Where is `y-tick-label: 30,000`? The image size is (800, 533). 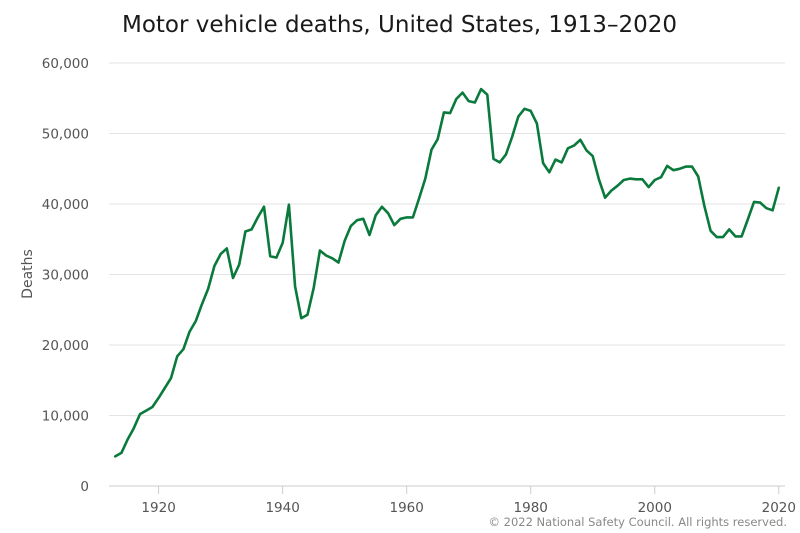
y-tick-label: 30,000 is located at coordinates (65, 276).